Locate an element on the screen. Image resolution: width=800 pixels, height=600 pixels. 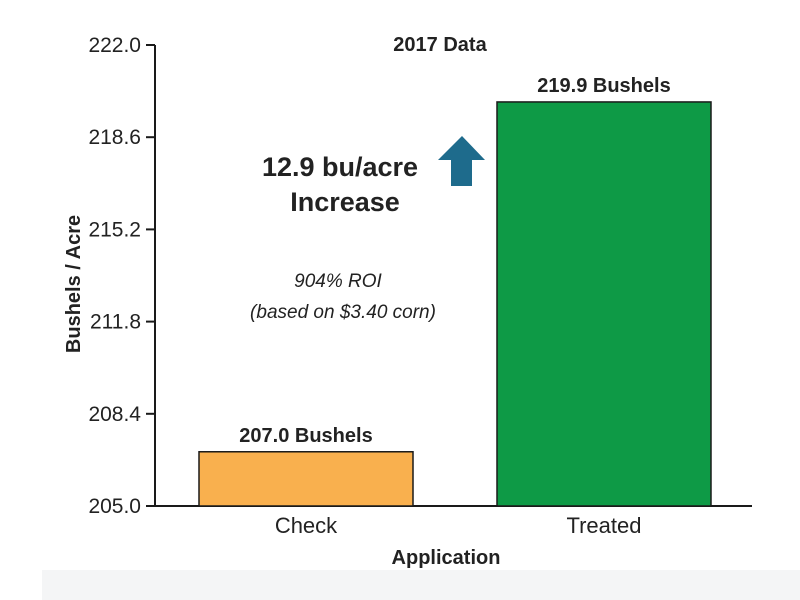
increase-annotation-line1: 12.9 bu/acre is located at coordinates (340, 167).